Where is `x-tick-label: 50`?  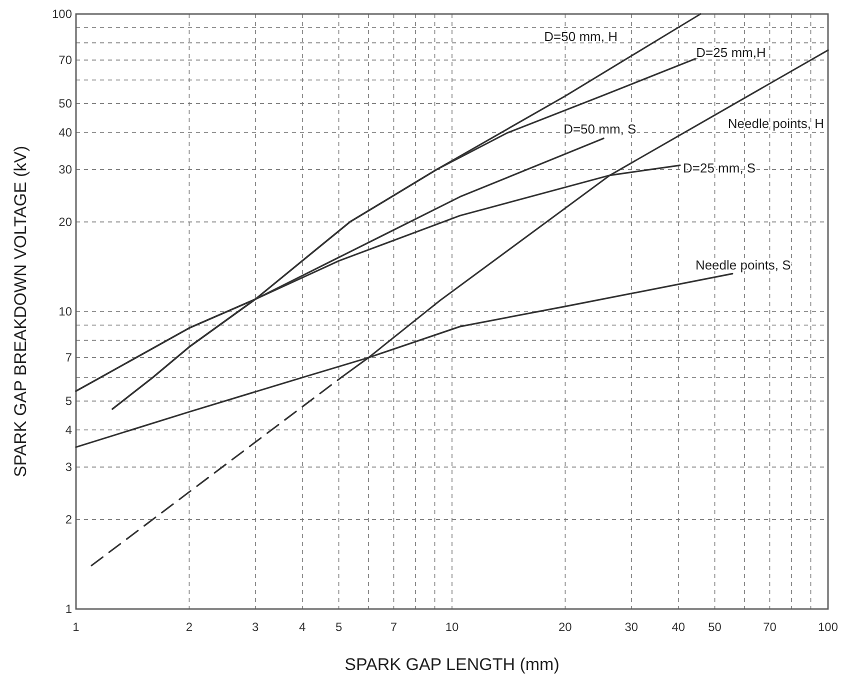 x-tick-label: 50 is located at coordinates (715, 627).